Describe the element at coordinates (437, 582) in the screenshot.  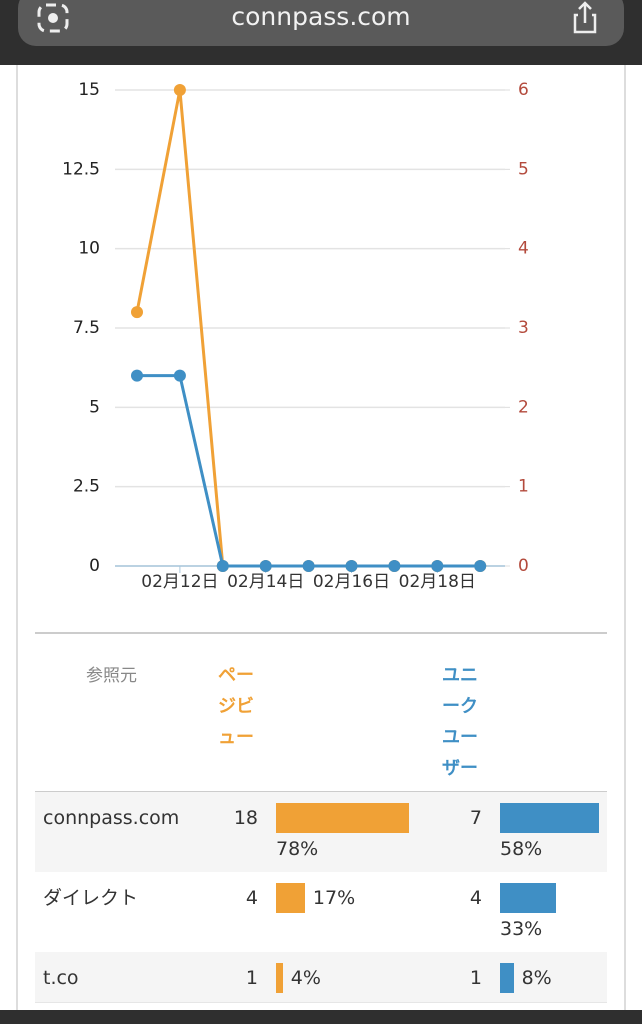
I see `x-tick-label: 02月18日` at that location.